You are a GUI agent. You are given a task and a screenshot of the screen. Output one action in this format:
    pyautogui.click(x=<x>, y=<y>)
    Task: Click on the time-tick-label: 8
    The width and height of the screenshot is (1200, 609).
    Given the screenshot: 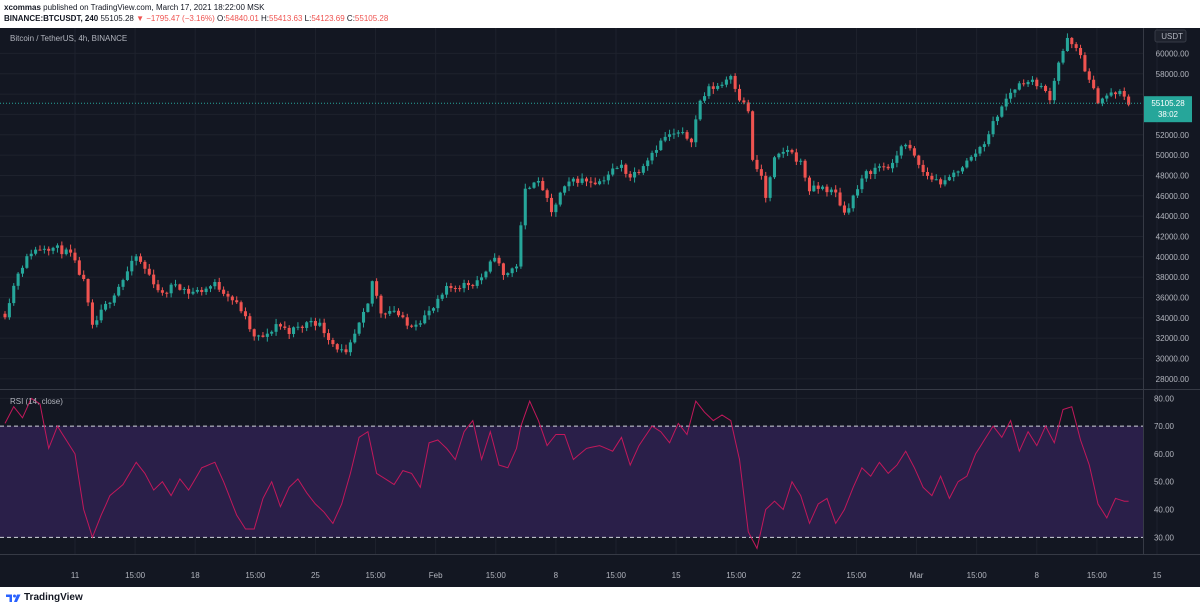 What is the action you would take?
    pyautogui.click(x=1037, y=575)
    